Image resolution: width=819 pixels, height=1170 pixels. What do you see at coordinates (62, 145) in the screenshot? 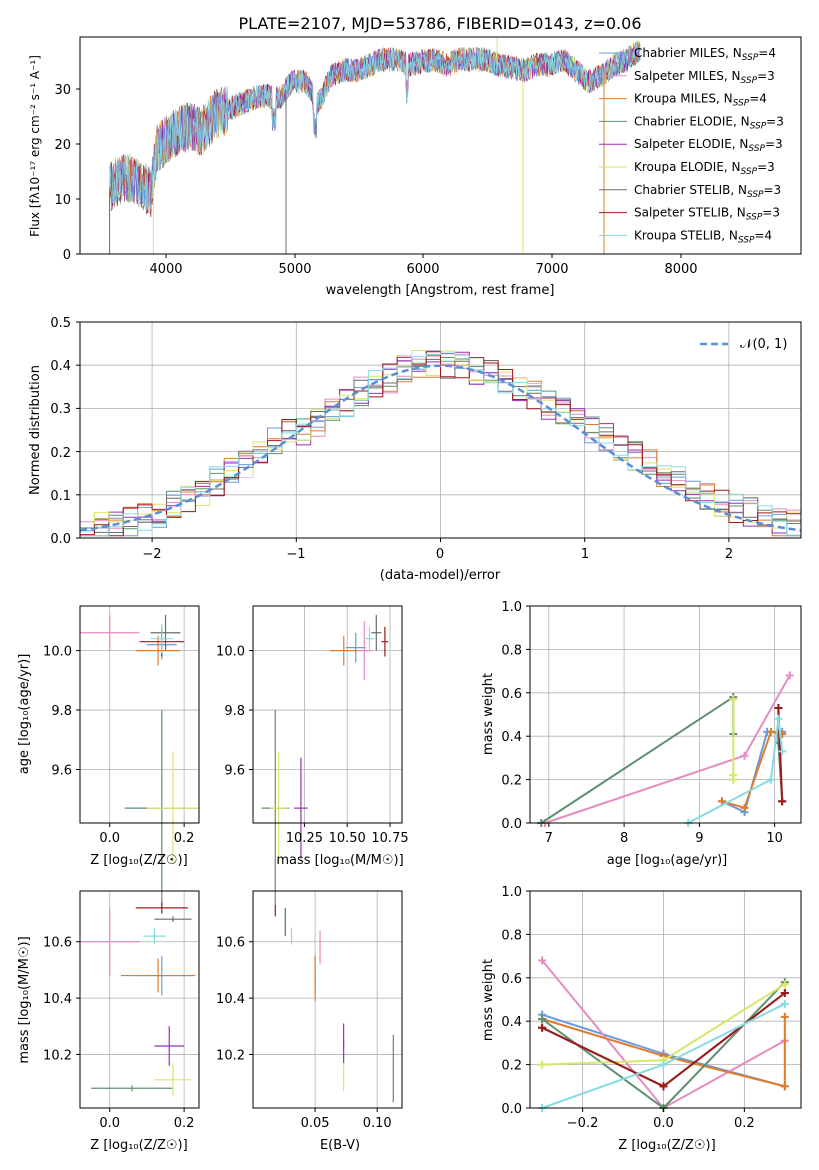
I see `spectrum-ytick-label: 20` at bounding box center [62, 145].